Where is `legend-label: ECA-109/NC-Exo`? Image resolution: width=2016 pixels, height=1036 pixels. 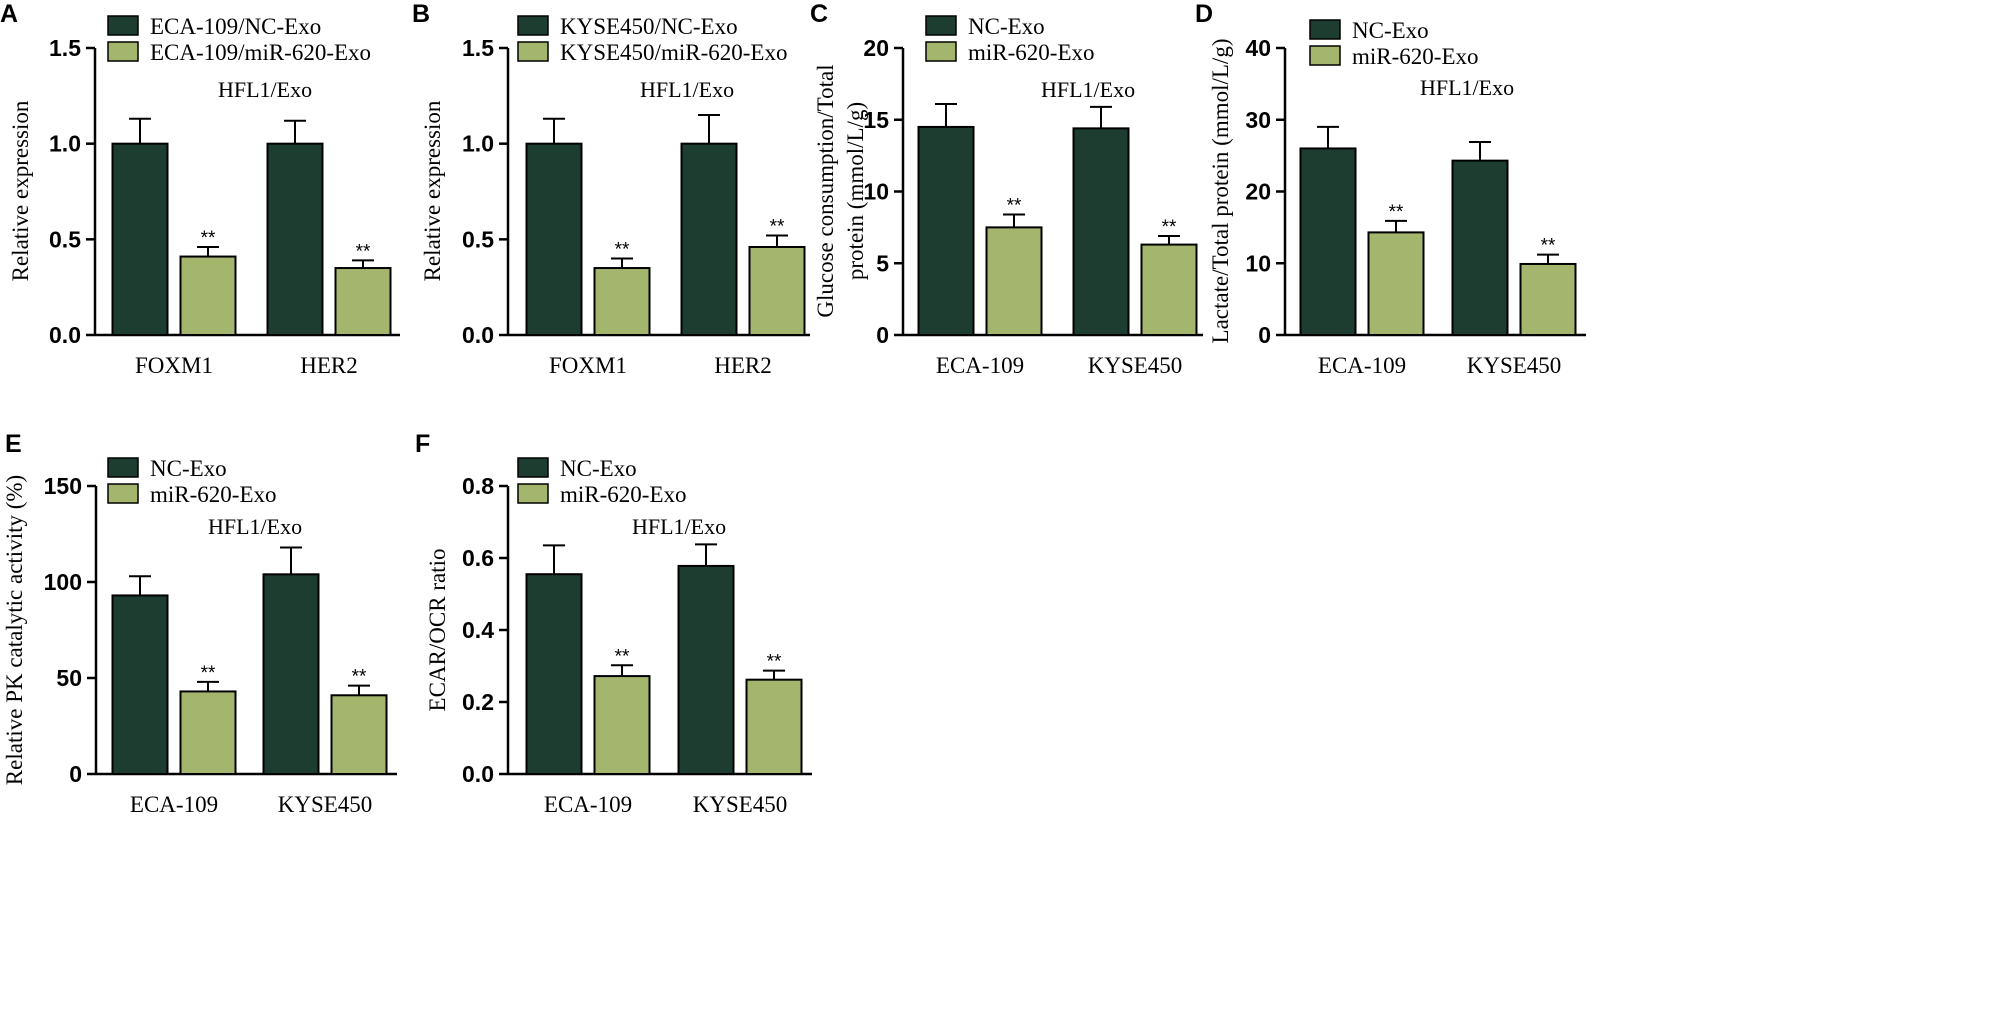 legend-label: ECA-109/NC-Exo is located at coordinates (235, 26).